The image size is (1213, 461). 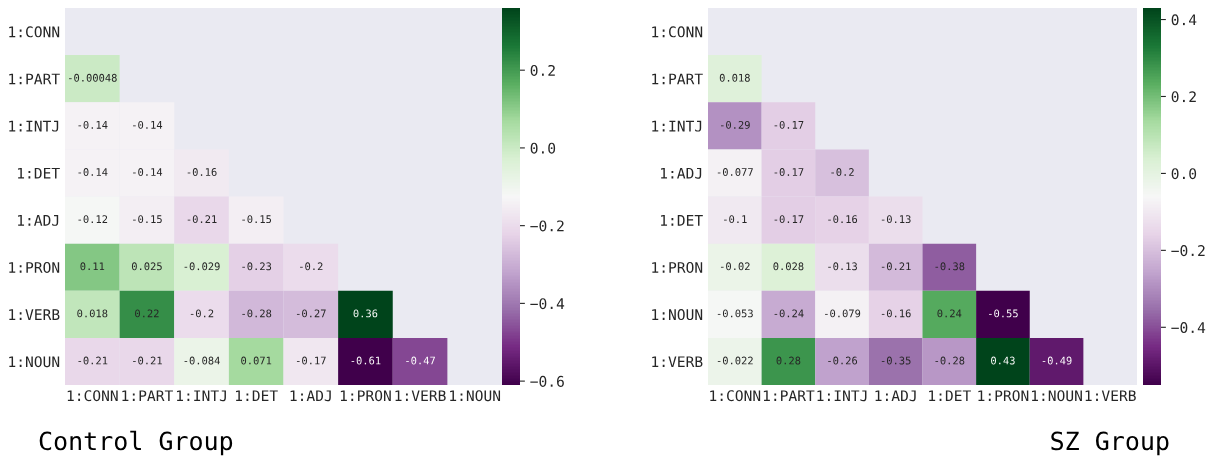 I want to click on data-label: -0.35, so click(x=896, y=360).